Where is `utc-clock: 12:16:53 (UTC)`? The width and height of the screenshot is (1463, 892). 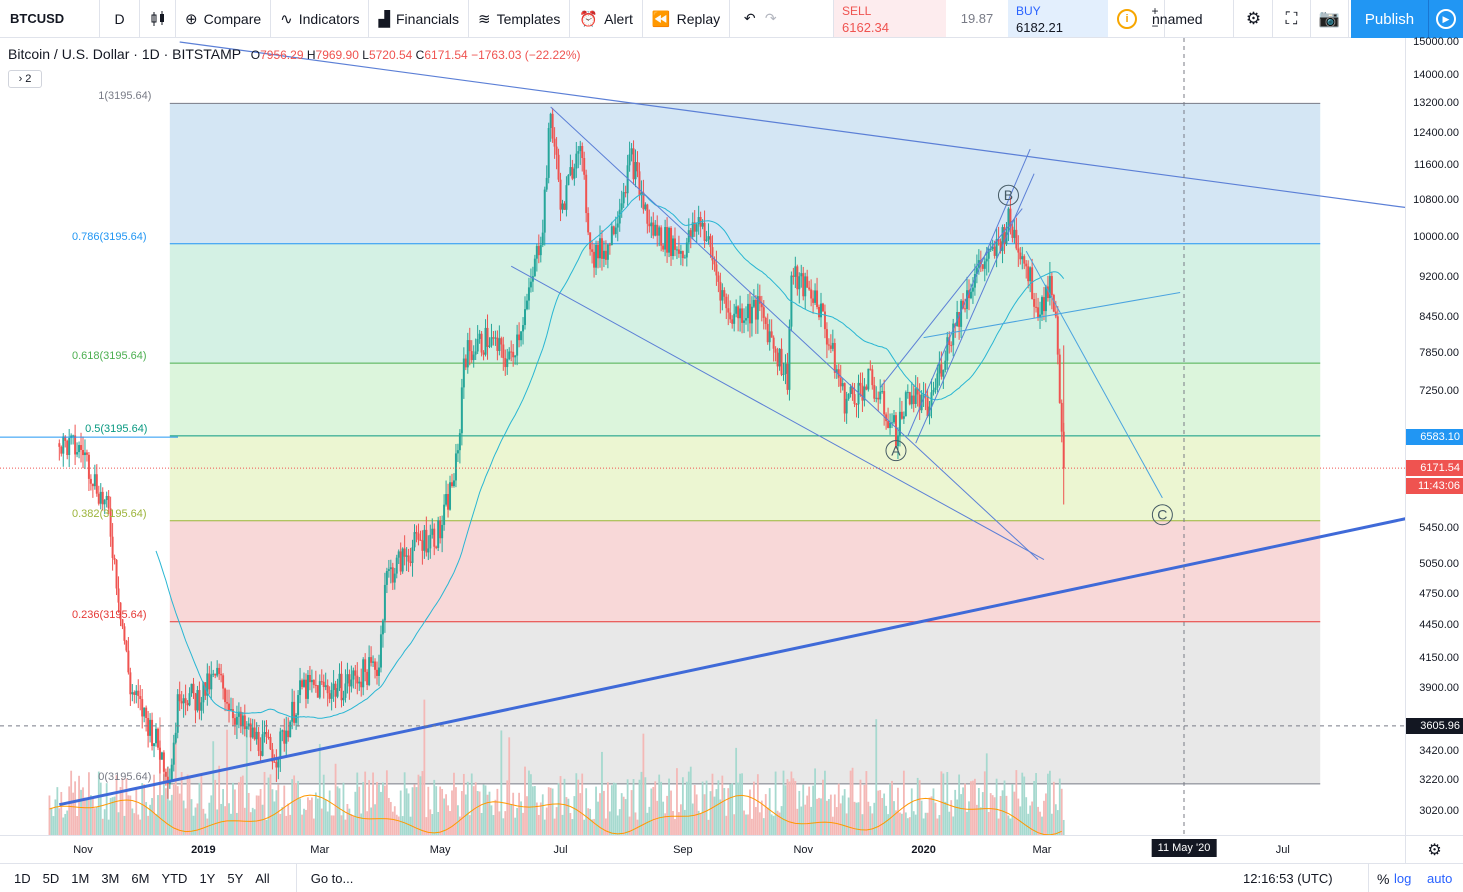
utc-clock: 12:16:53 (UTC) is located at coordinates (1288, 878).